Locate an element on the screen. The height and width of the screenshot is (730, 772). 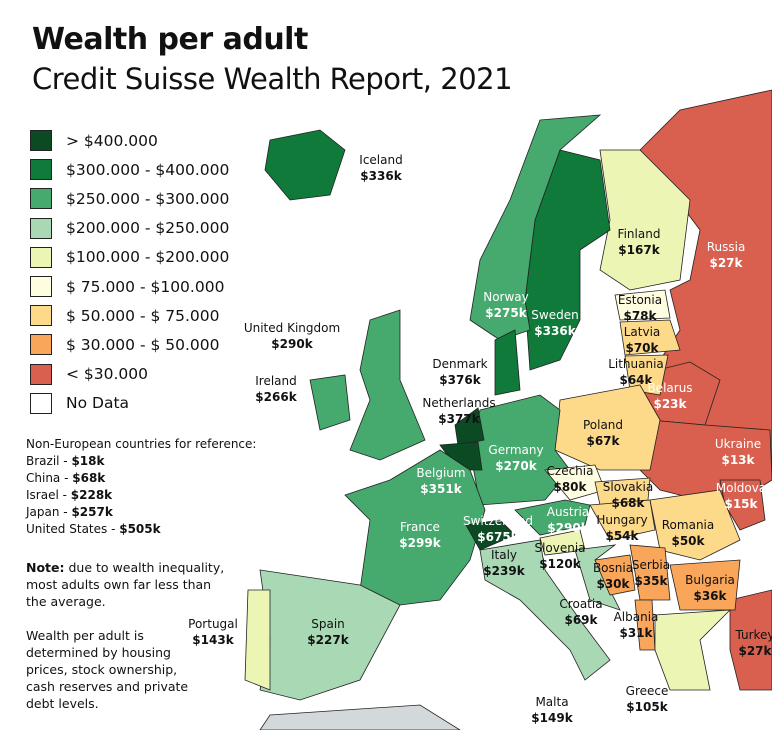
country-name: Sweden is located at coordinates (555, 315).